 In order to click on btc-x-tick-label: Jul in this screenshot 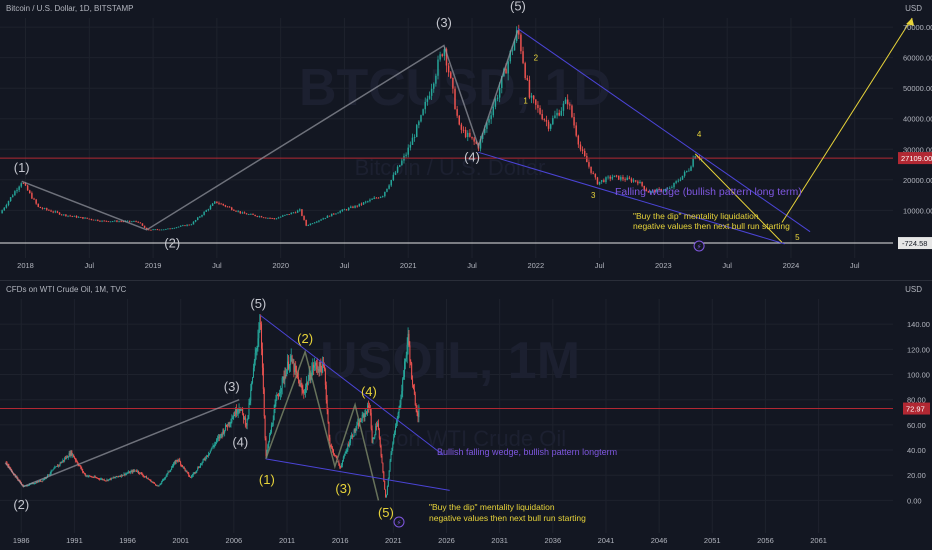, I will do `click(727, 265)`.